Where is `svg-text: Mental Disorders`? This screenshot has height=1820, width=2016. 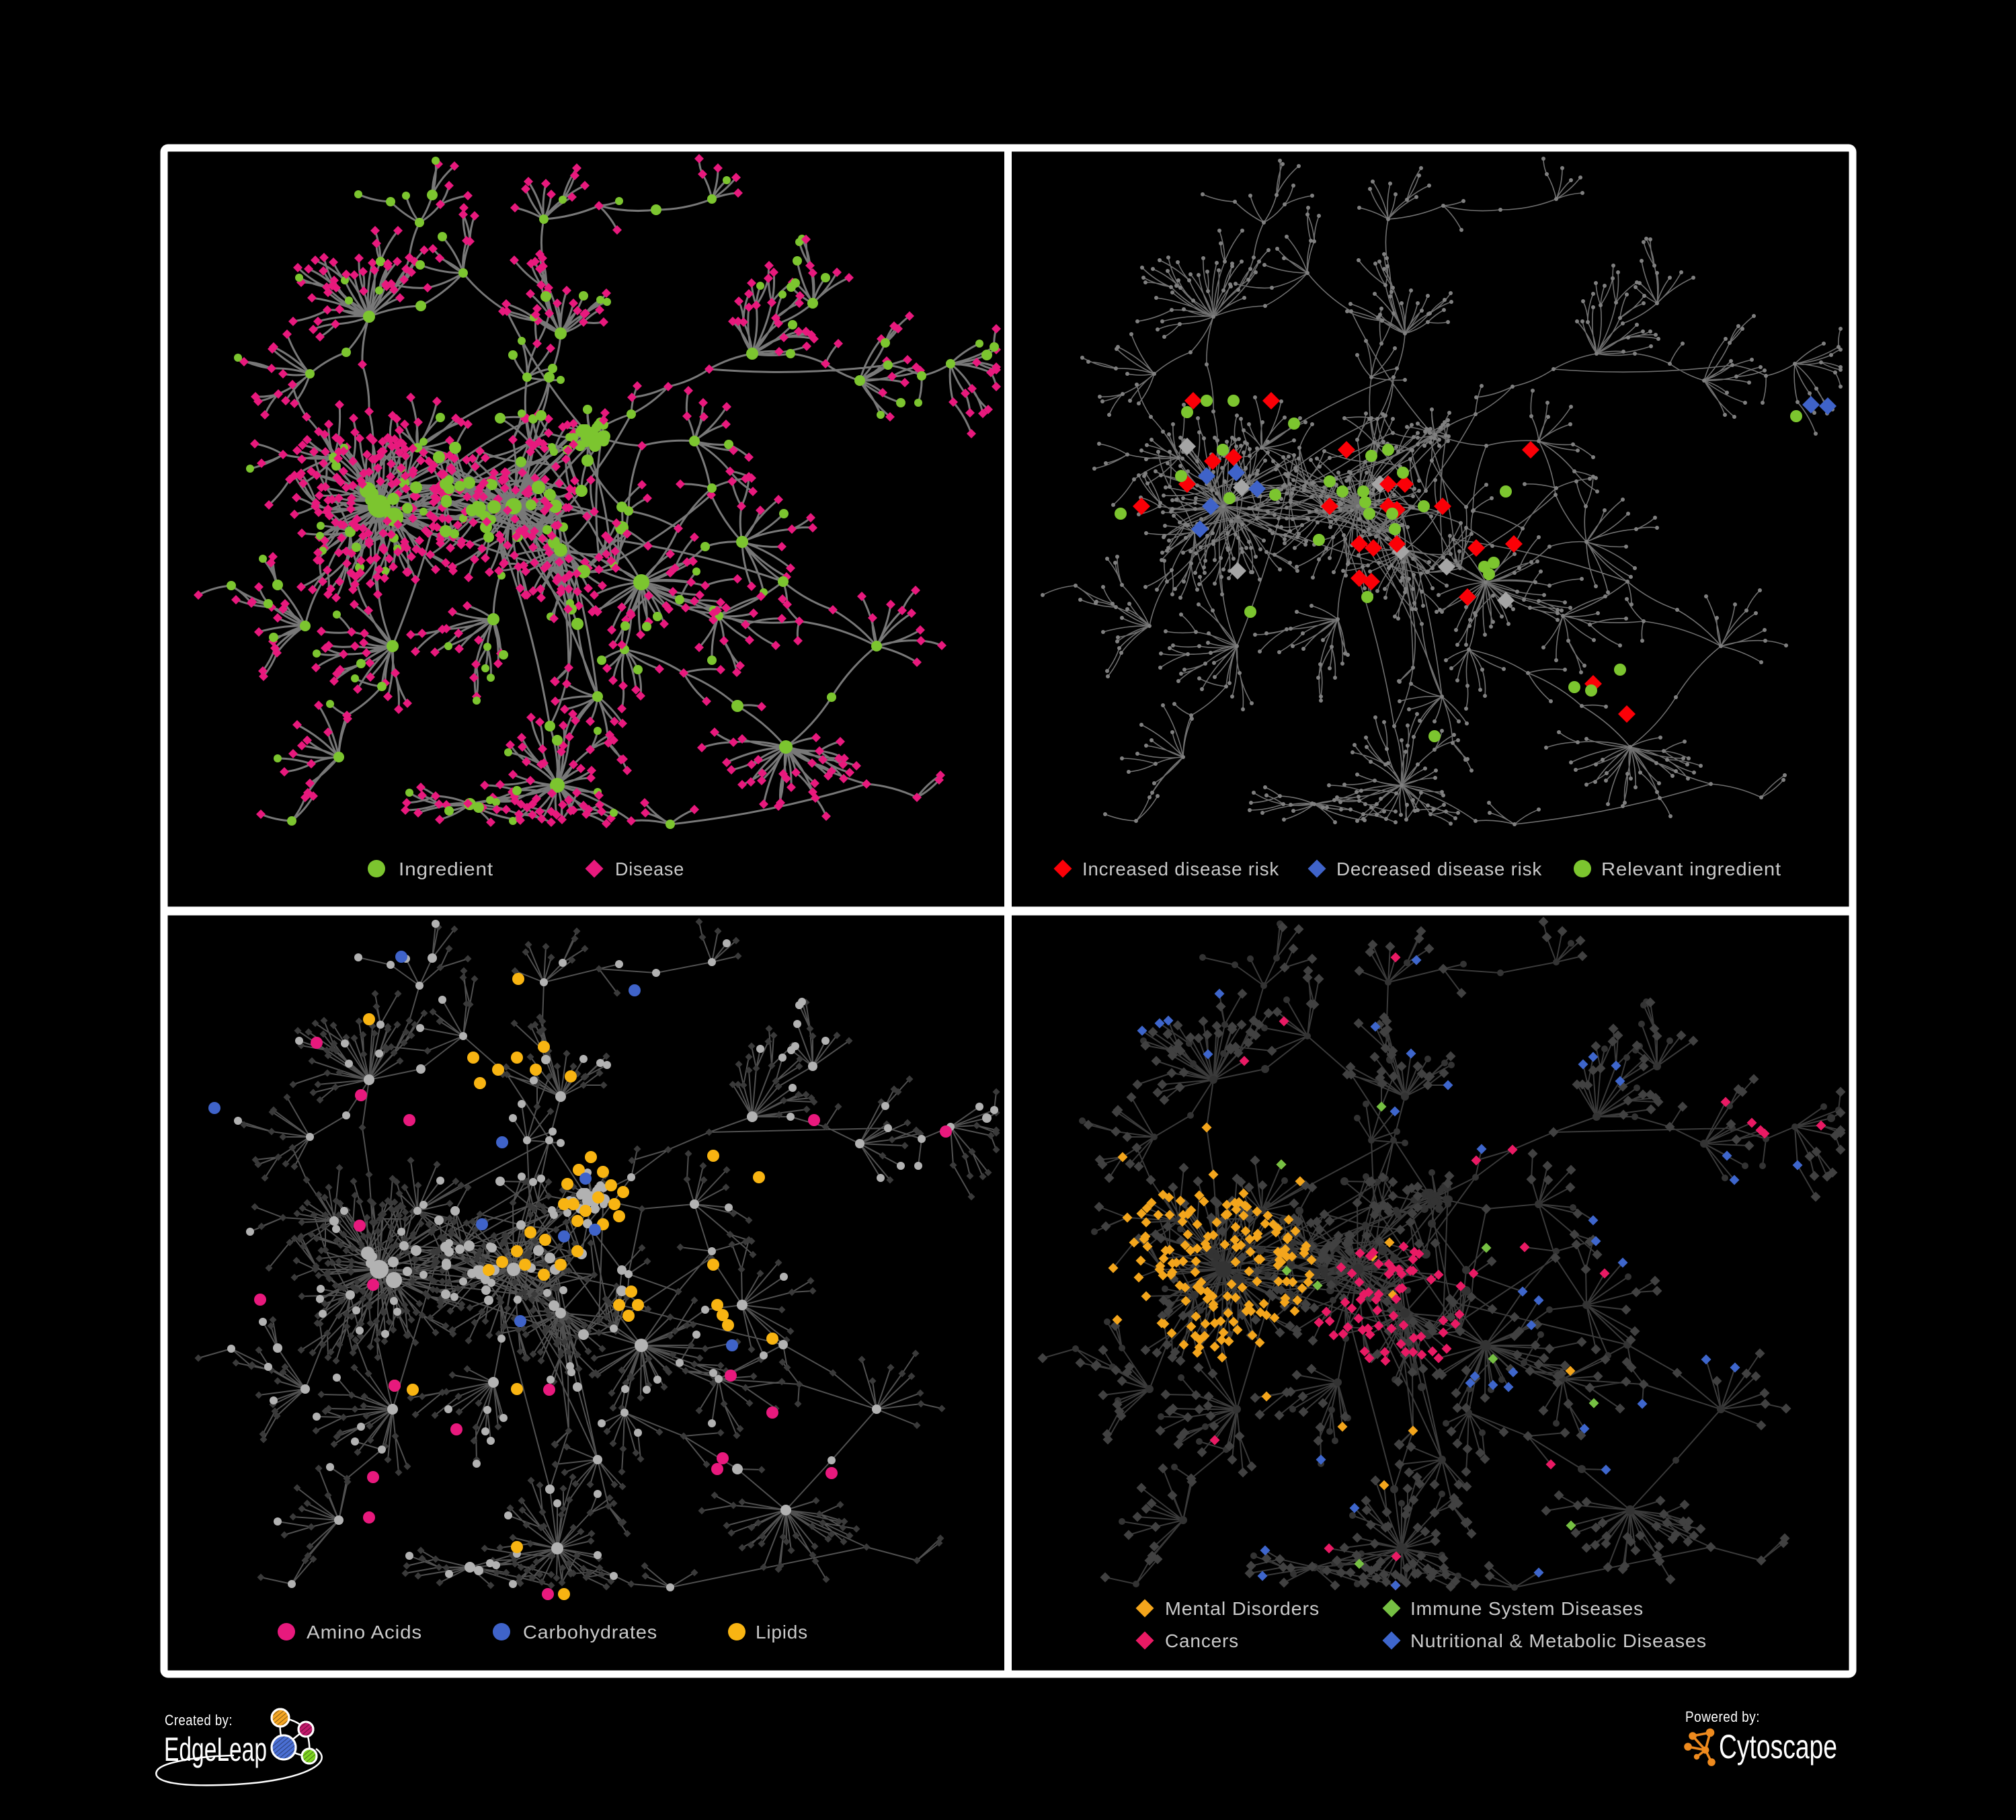 svg-text: Mental Disorders is located at coordinates (1242, 1608).